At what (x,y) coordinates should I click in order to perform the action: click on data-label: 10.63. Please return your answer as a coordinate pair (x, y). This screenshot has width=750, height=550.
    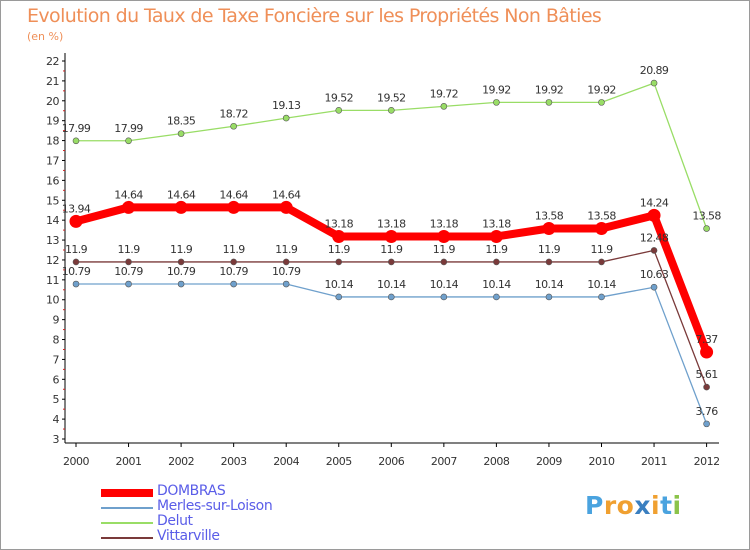
    Looking at the image, I should click on (654, 274).